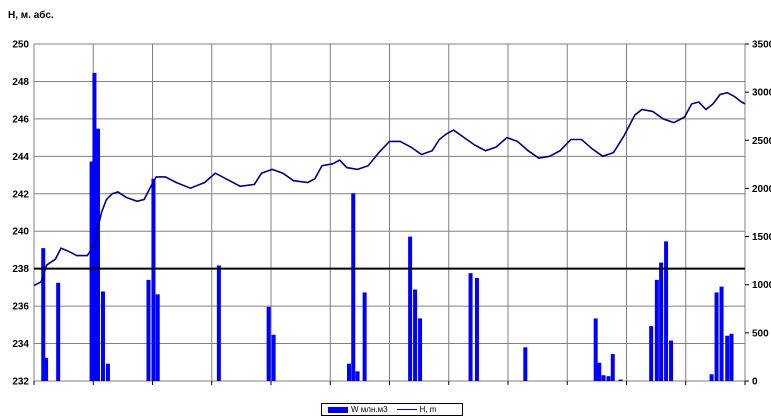 This screenshot has height=418, width=771. What do you see at coordinates (428, 409) in the screenshot?
I see `legend-label-h: H, m` at bounding box center [428, 409].